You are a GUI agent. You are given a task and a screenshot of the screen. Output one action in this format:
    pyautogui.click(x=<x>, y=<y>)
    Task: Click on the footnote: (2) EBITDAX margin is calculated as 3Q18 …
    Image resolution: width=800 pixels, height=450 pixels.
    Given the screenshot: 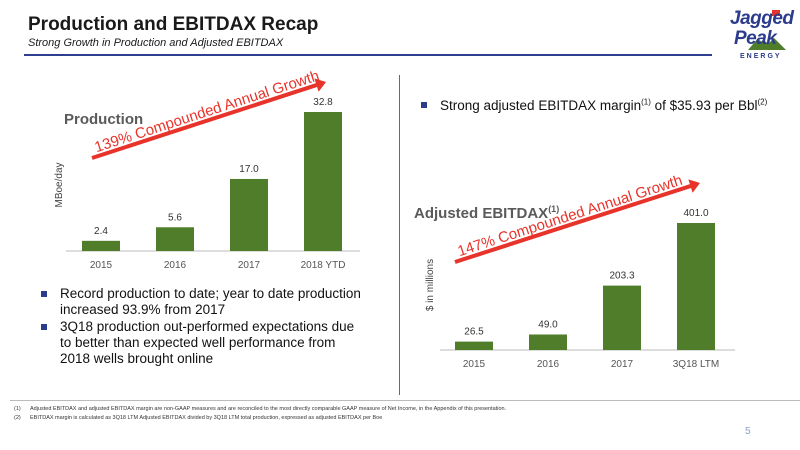 What is the action you would take?
    pyautogui.click(x=260, y=418)
    